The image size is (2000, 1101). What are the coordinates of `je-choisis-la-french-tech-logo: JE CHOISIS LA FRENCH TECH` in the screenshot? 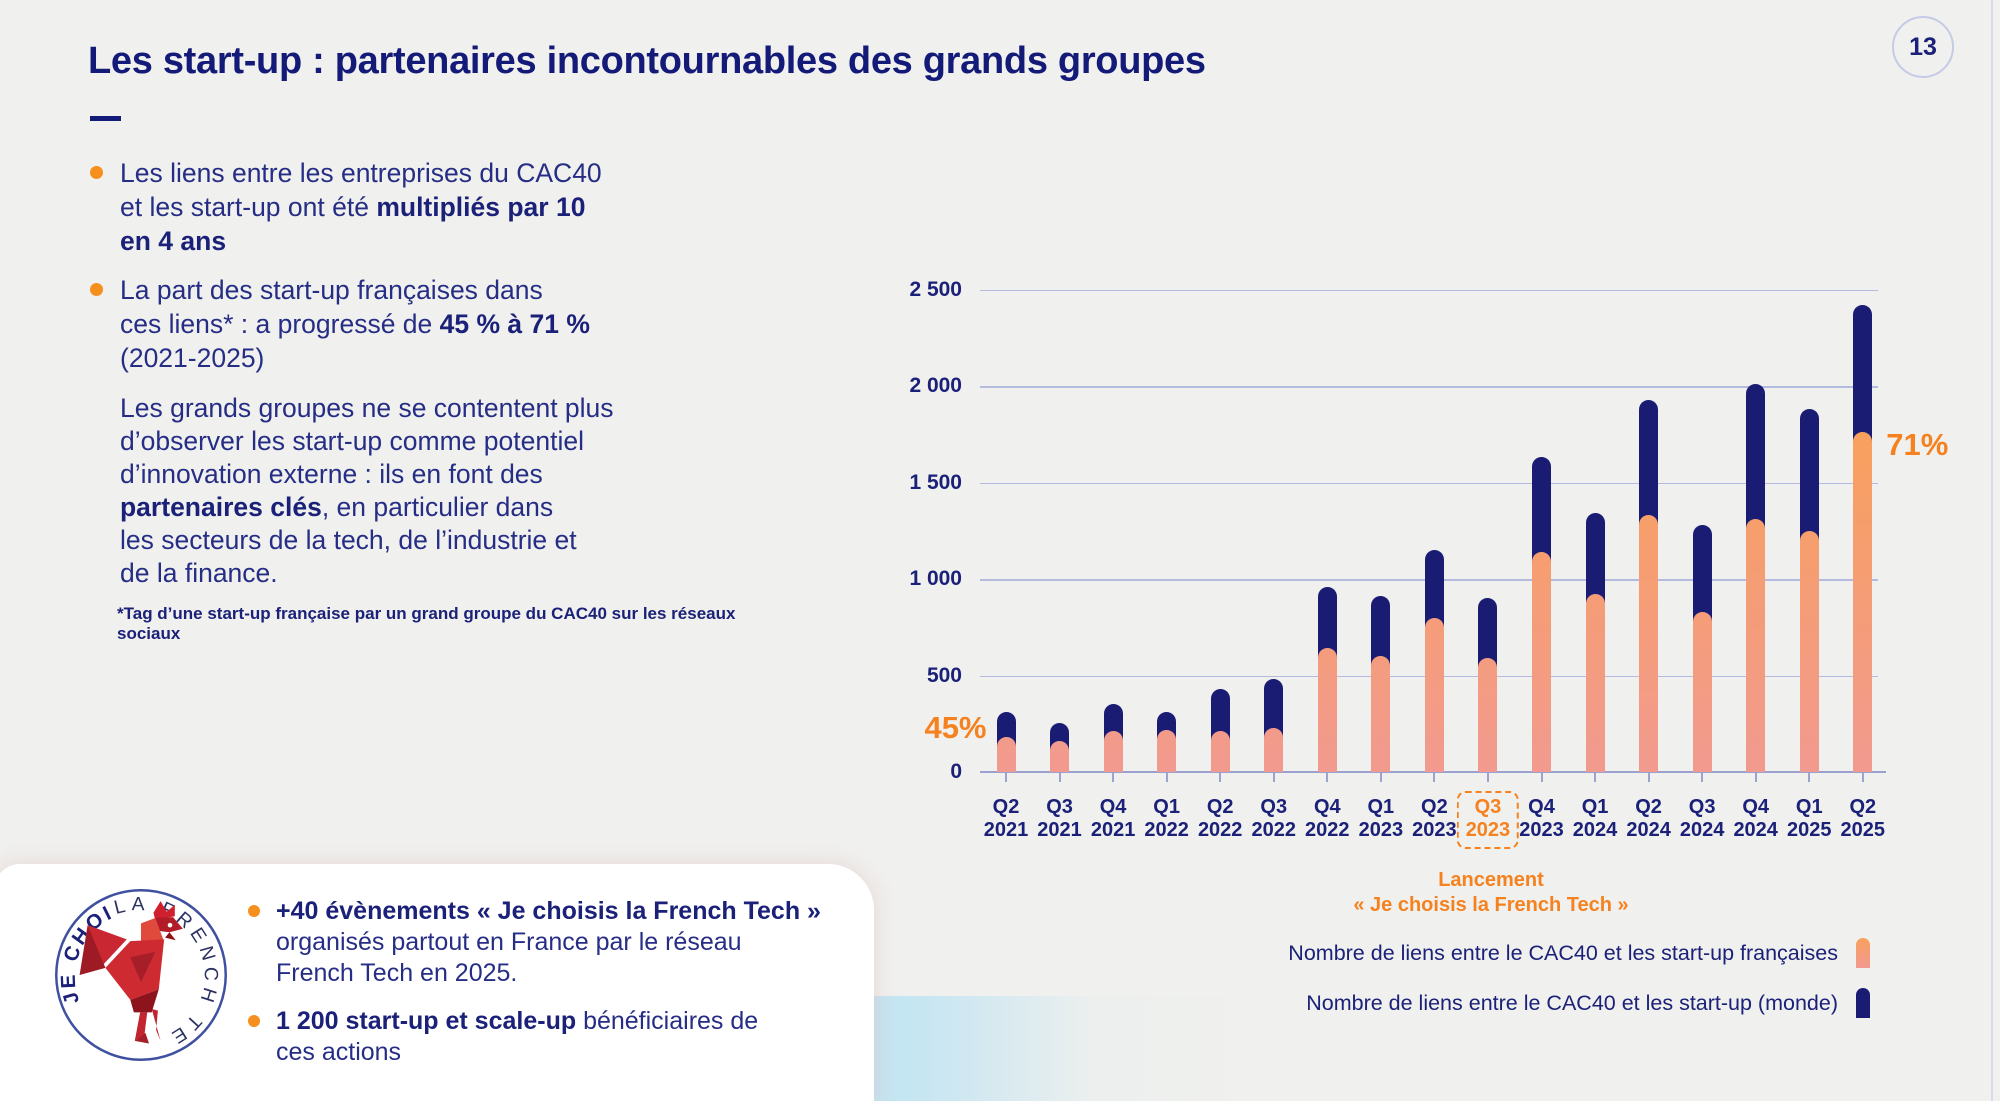 It's located at (139, 973).